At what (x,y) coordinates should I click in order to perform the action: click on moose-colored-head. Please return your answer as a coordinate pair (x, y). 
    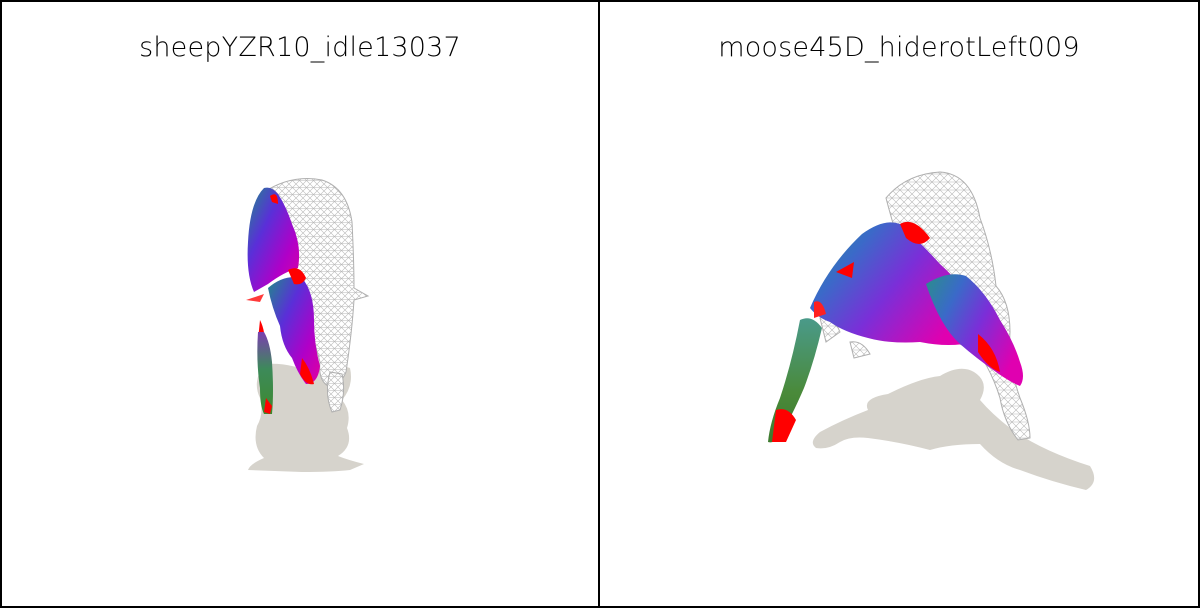
    Looking at the image, I should click on (974, 330).